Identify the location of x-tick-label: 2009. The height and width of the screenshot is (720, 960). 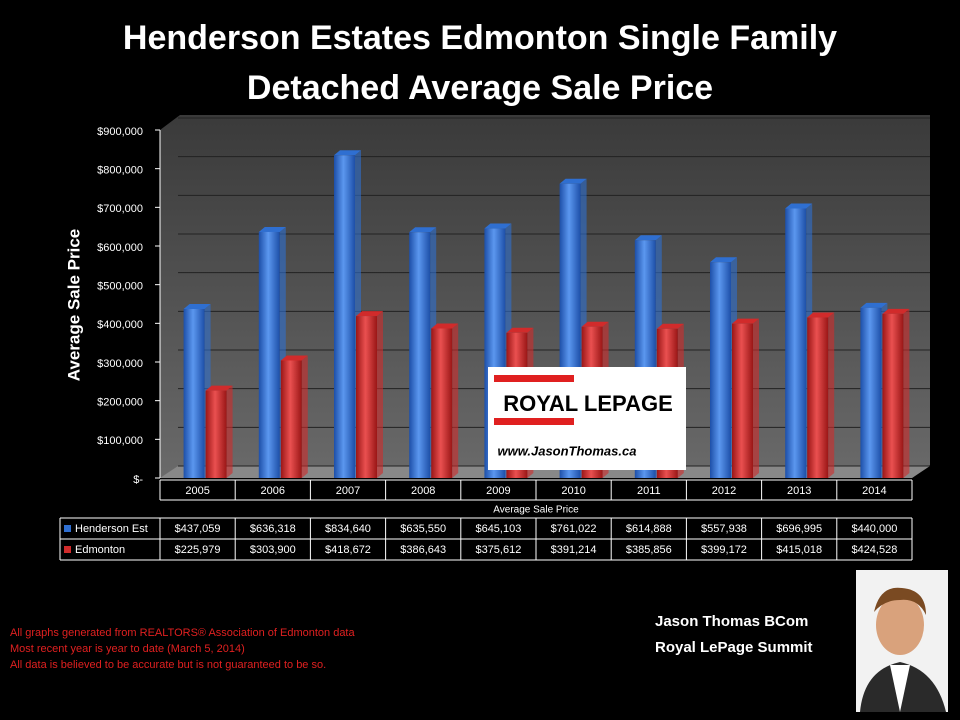
(498, 491).